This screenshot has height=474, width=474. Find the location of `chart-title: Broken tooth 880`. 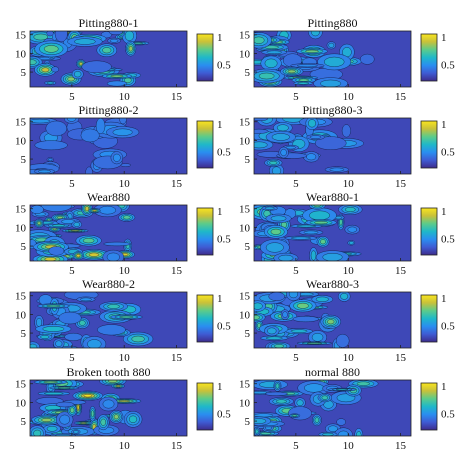

chart-title: Broken tooth 880 is located at coordinates (109, 372).